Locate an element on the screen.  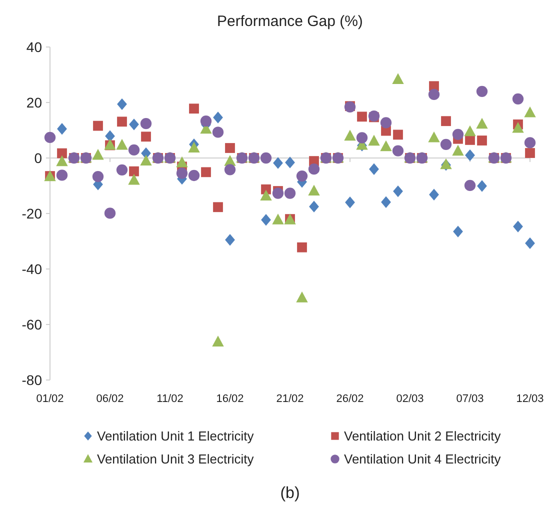
y-tick-label: -20 is located at coordinates (32, 213).